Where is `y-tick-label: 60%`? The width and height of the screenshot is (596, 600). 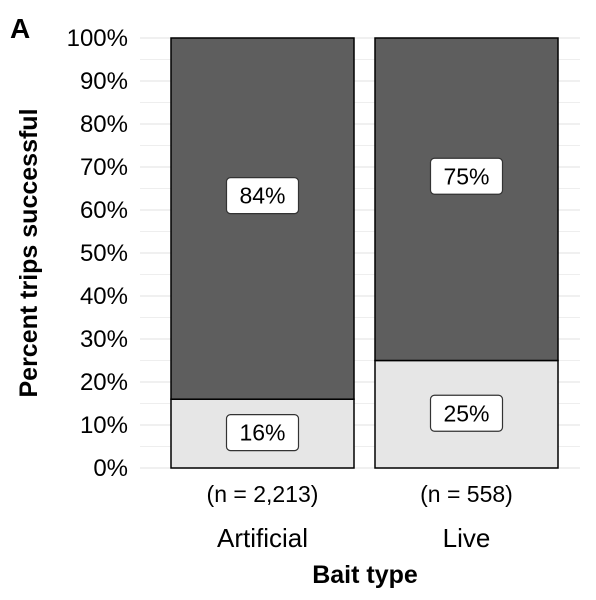 y-tick-label: 60% is located at coordinates (104, 210).